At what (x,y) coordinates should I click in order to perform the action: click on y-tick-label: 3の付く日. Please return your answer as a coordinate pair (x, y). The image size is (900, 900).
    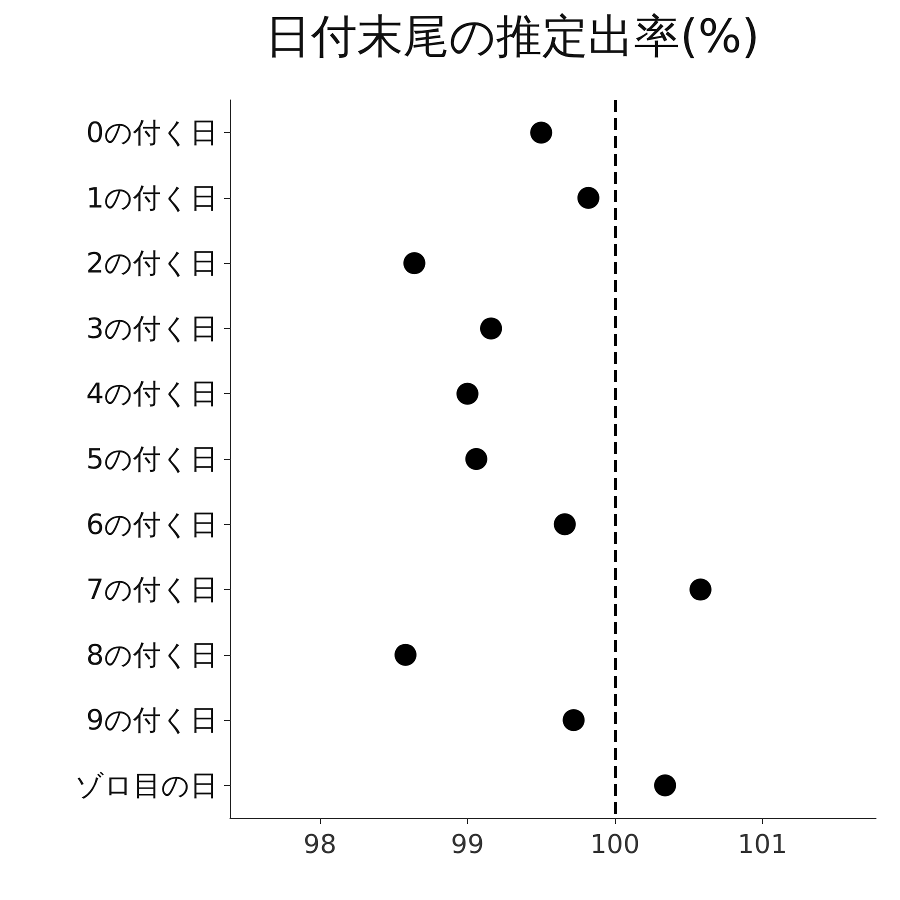
    Looking at the image, I should click on (152, 328).